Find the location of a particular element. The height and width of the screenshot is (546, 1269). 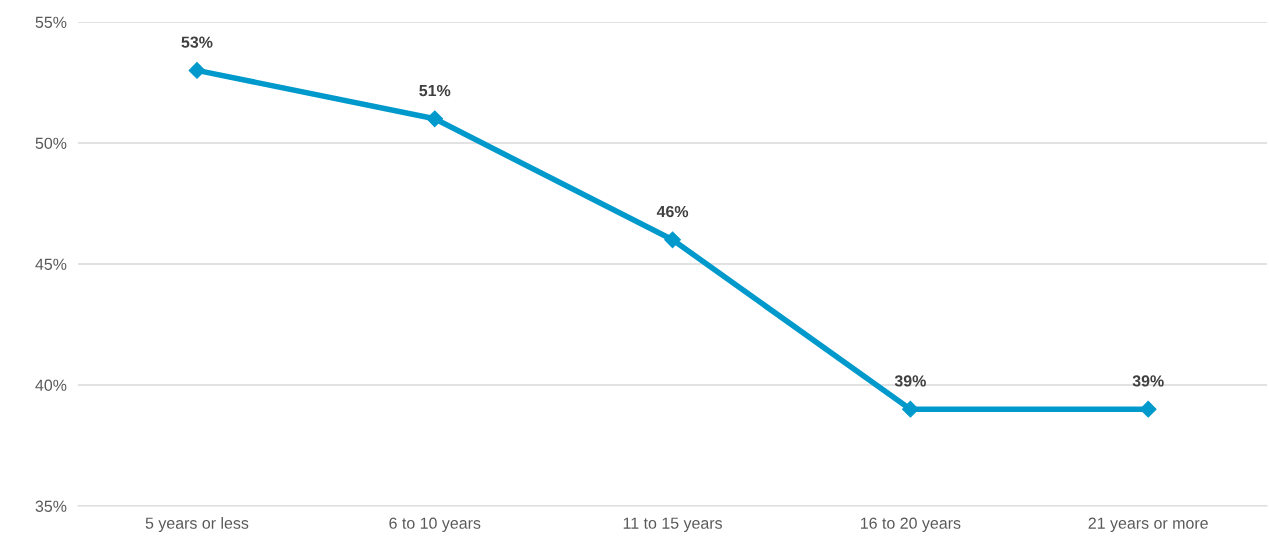

y-tick-label: 35% is located at coordinates (51, 506).